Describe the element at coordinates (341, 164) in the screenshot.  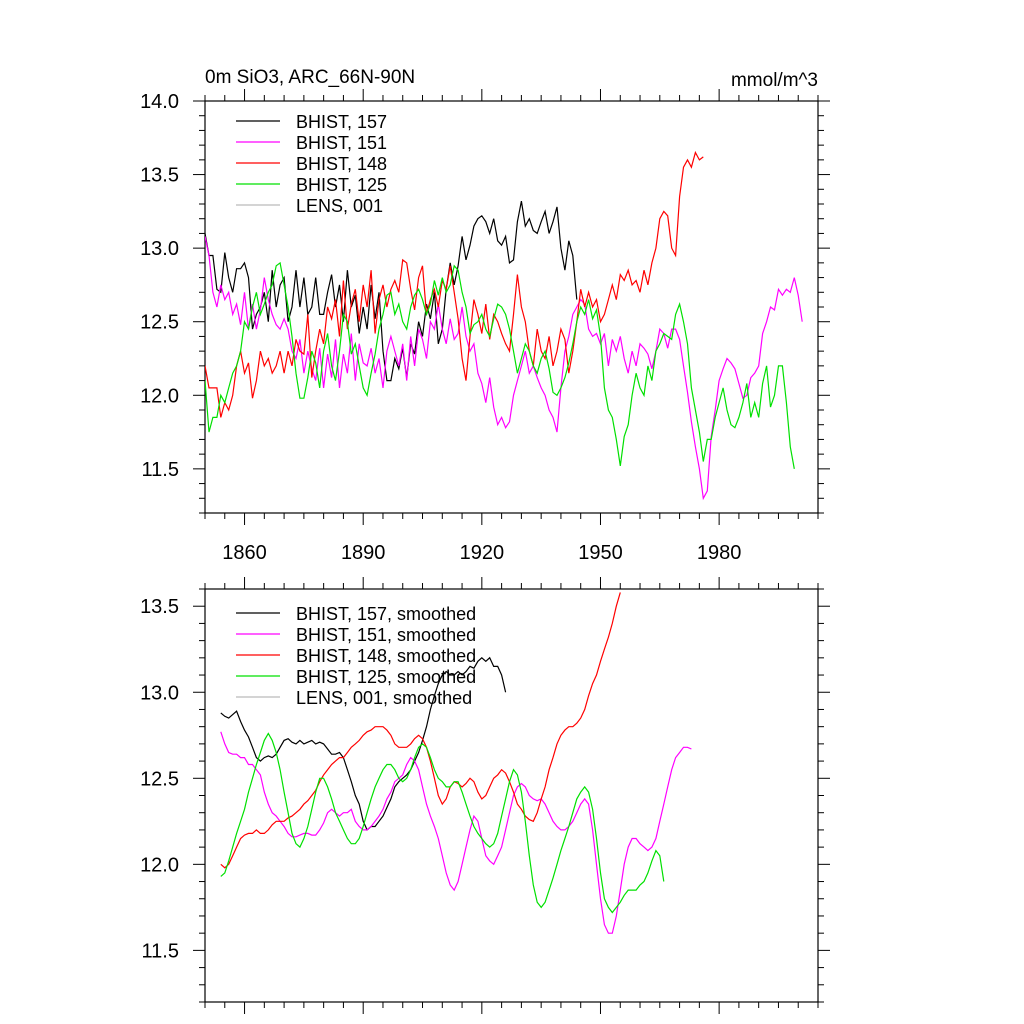
I see `legend-label: BHIST, 148` at that location.